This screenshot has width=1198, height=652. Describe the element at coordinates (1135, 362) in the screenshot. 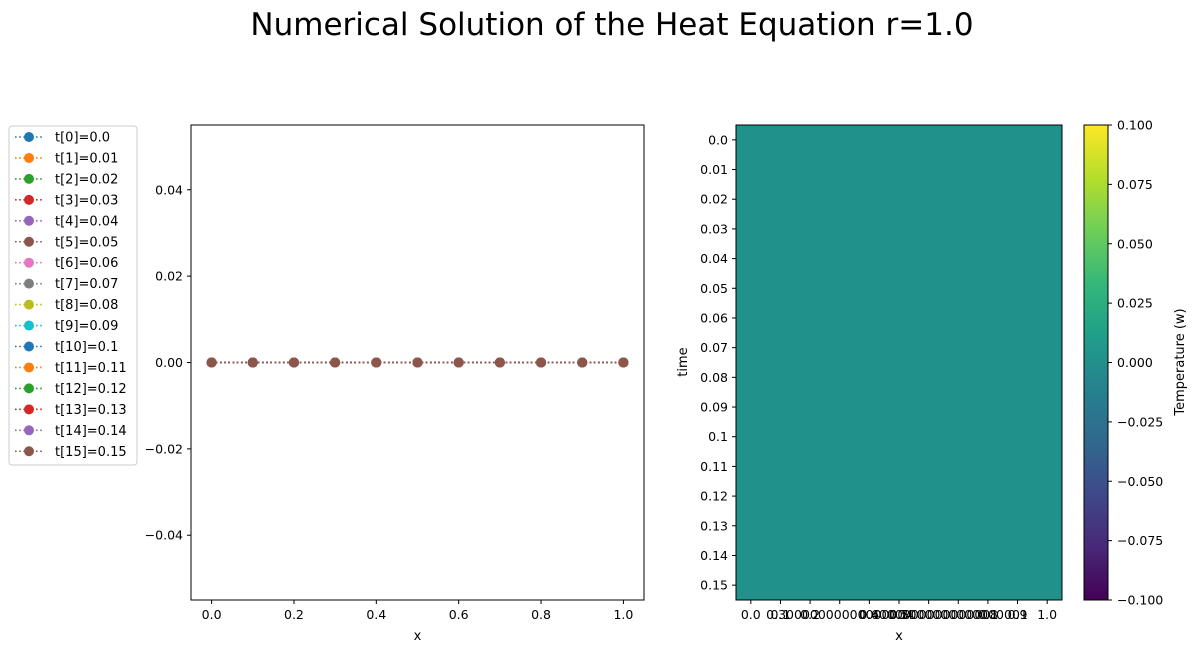

I see `colorbar-tick-label: 0.000` at that location.